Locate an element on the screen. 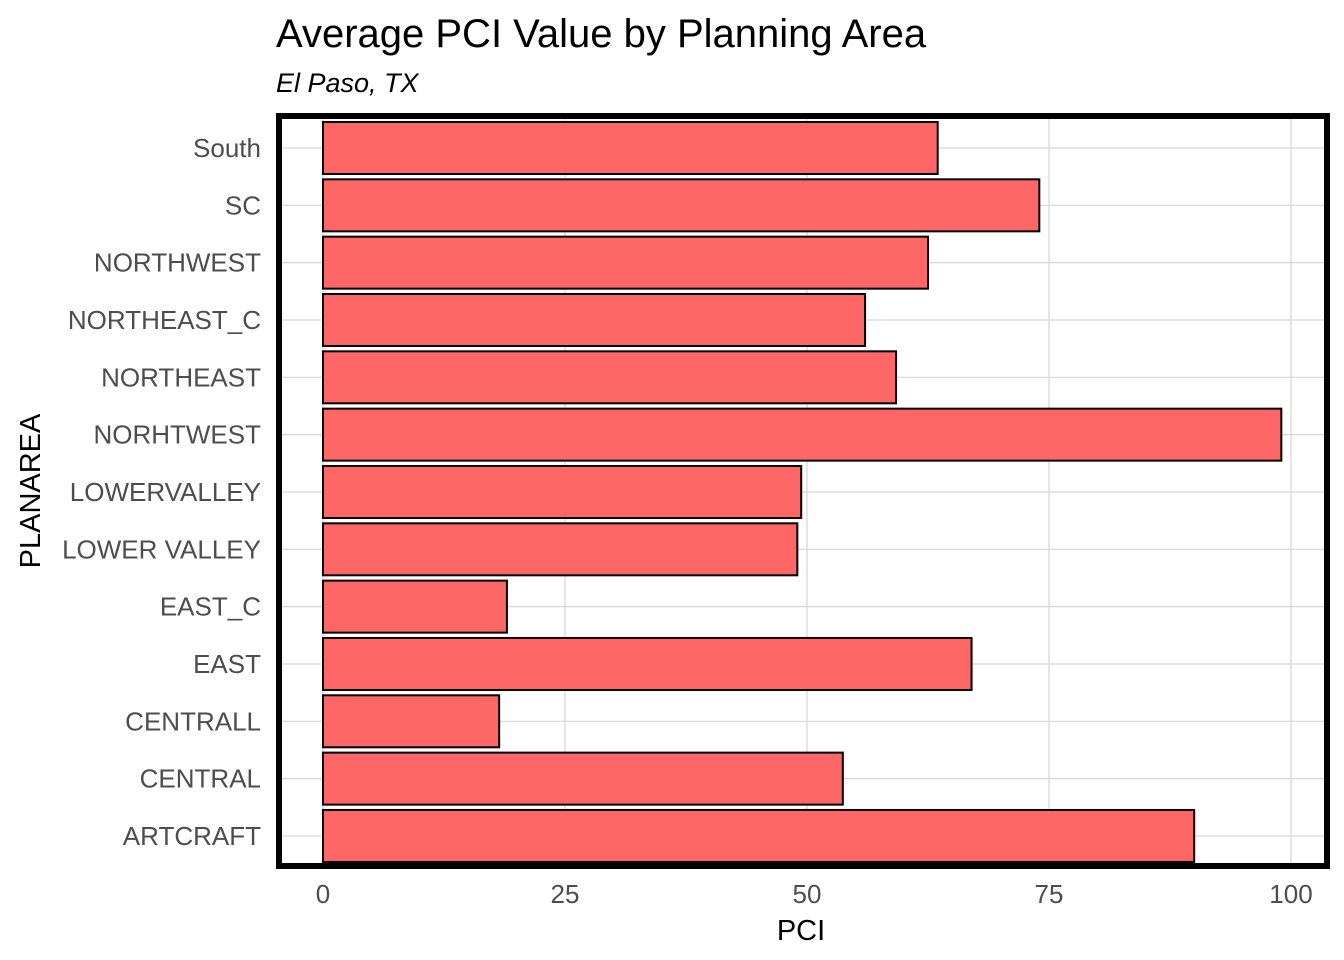  y-tick-label: EAST_C is located at coordinates (210, 607).